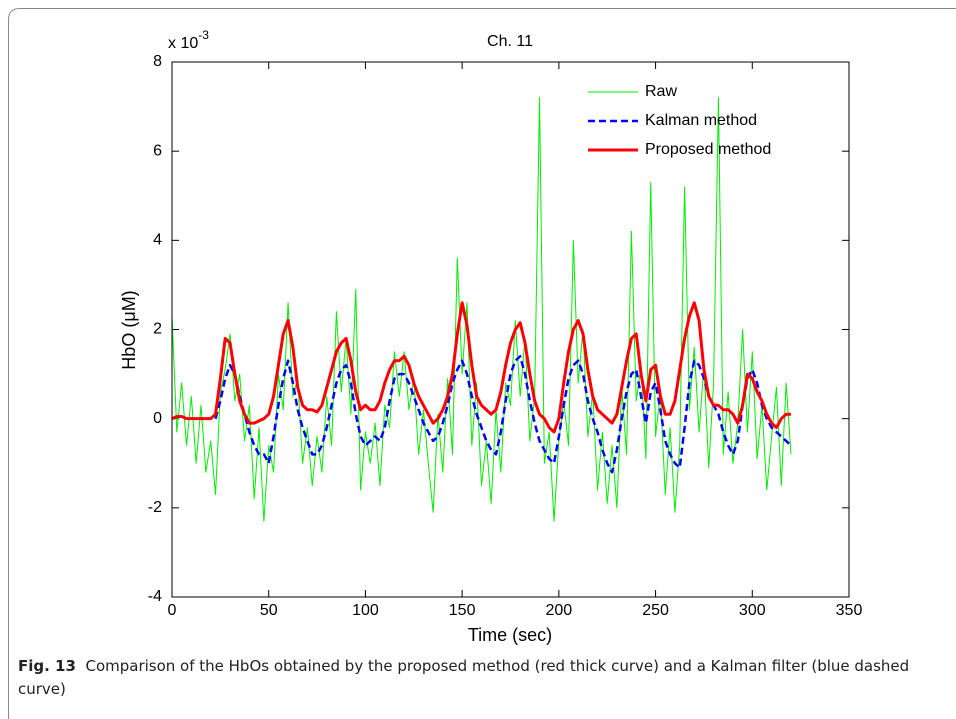 Image resolution: width=956 pixels, height=719 pixels. What do you see at coordinates (269, 610) in the screenshot?
I see `x-tick-label: 50` at bounding box center [269, 610].